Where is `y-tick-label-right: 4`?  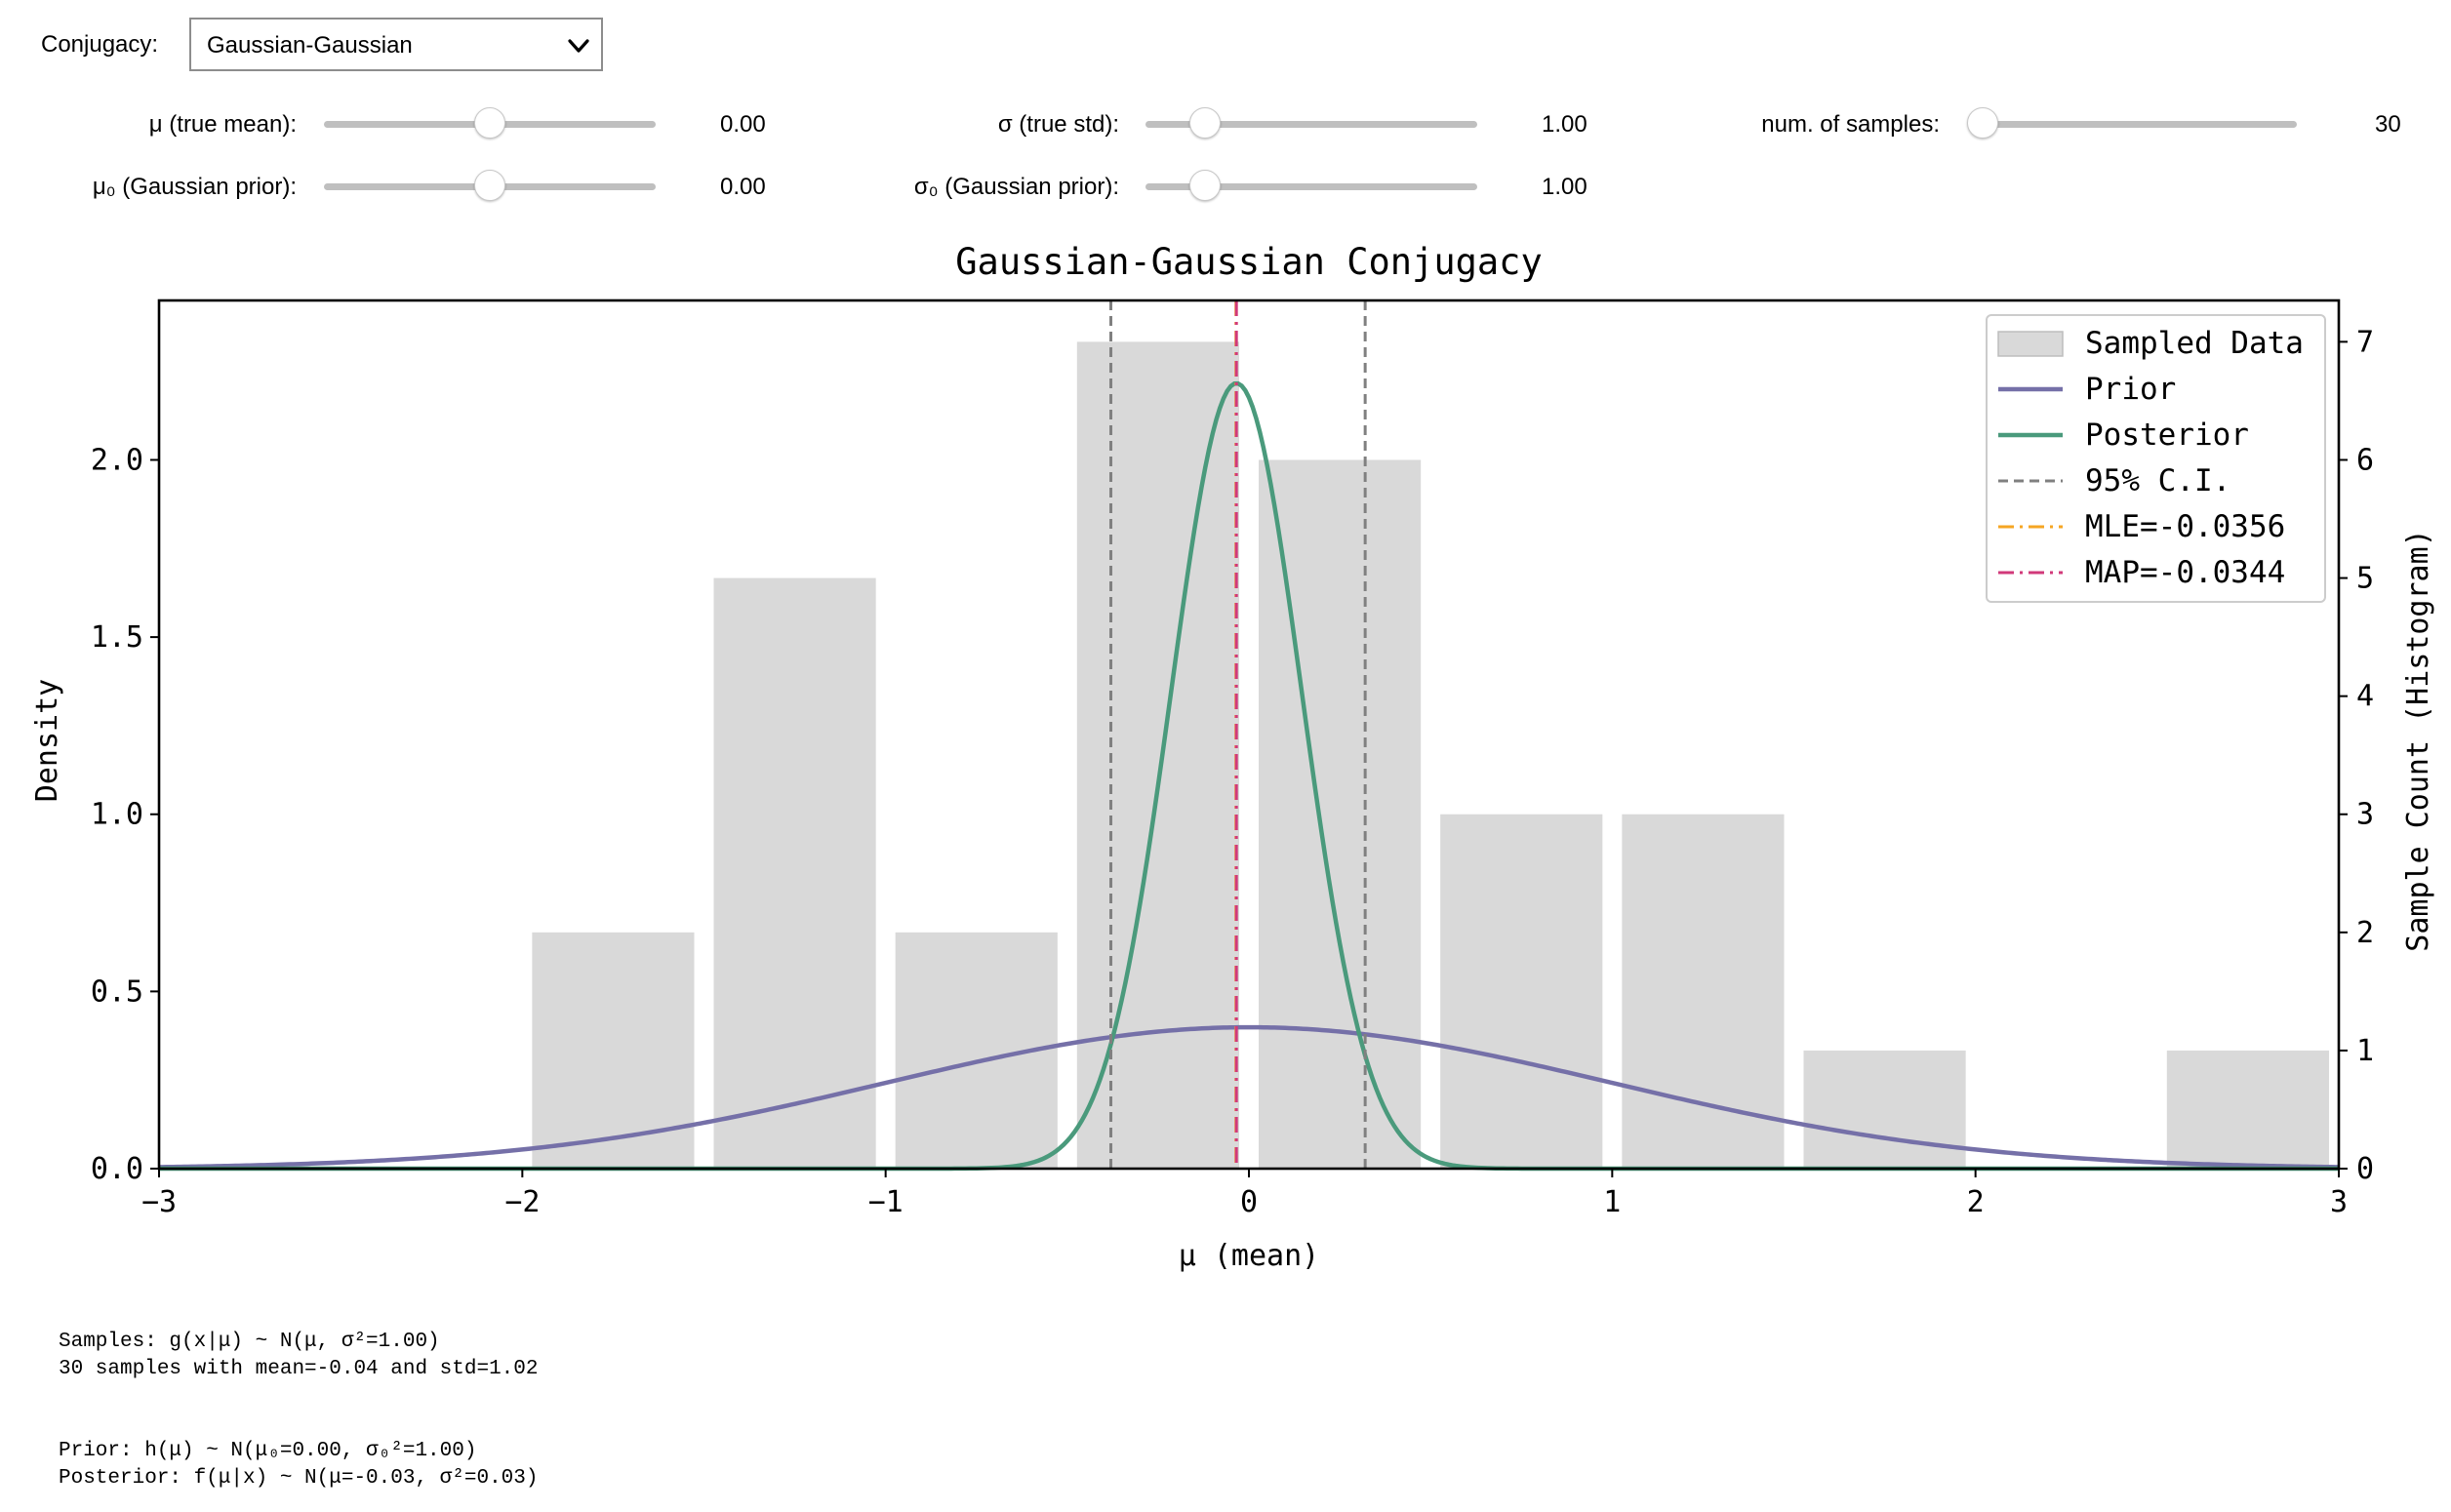 y-tick-label-right: 4 is located at coordinates (2365, 697).